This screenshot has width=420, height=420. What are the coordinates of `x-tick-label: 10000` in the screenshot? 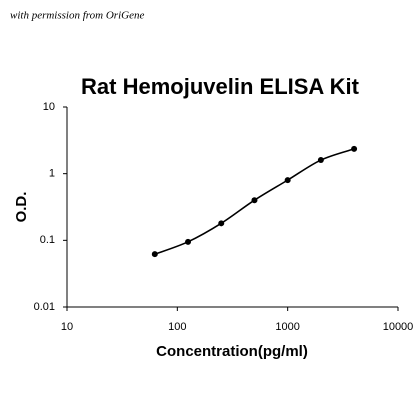 It's located at (398, 327).